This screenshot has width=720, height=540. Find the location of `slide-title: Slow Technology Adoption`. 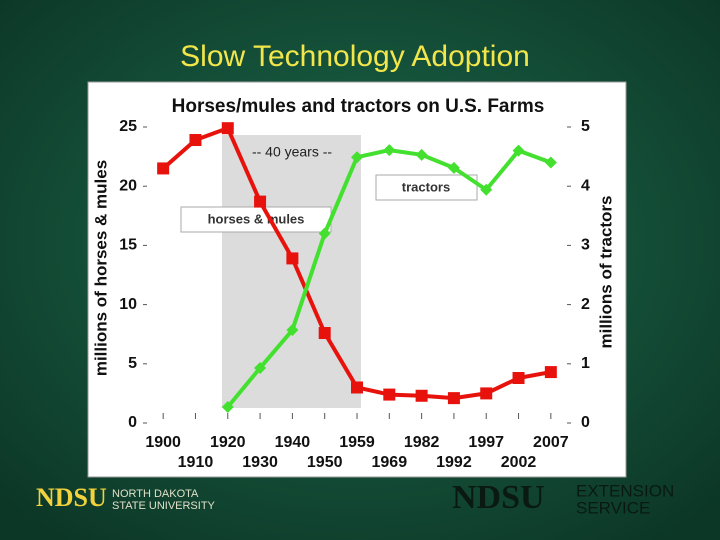

slide-title: Slow Technology Adoption is located at coordinates (355, 56).